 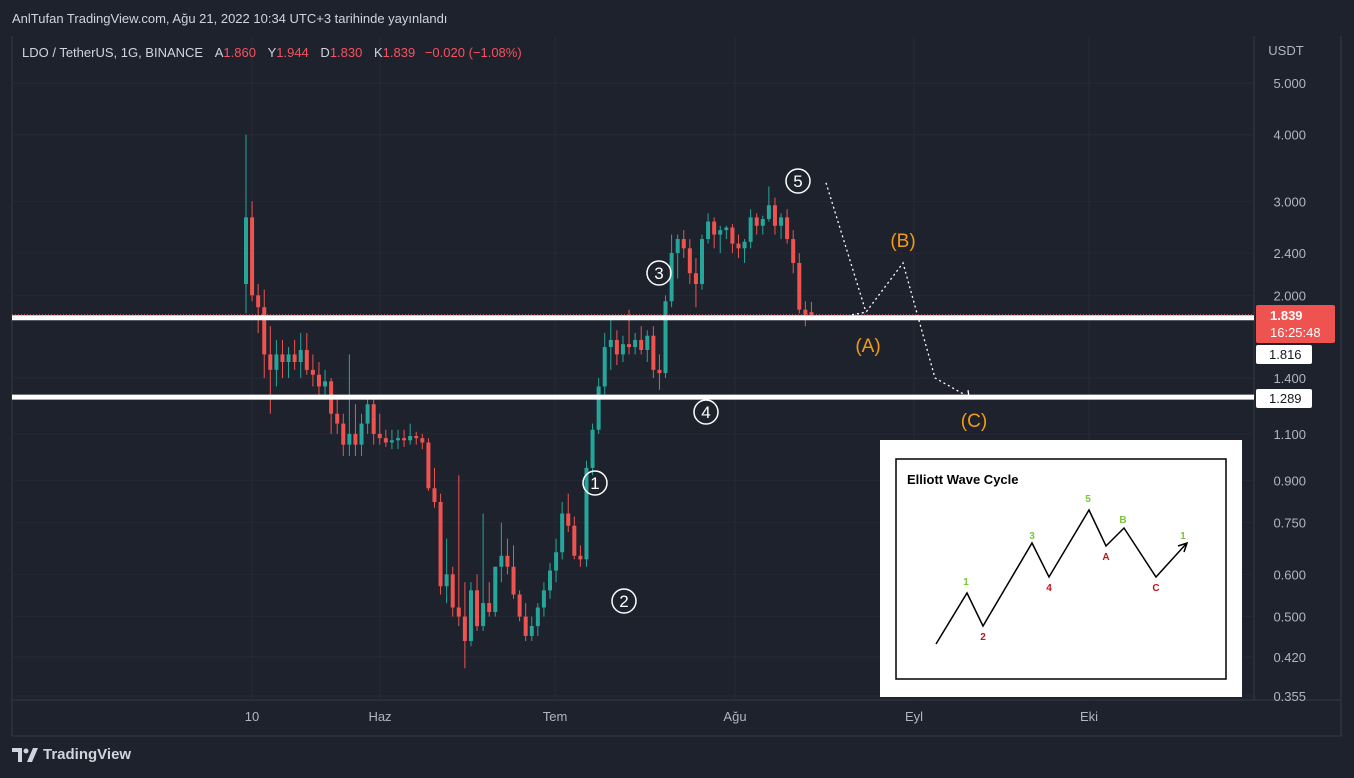 What do you see at coordinates (671, 716) in the screenshot?
I see `time-axis: 10 Haz Tem Ağu Eyl Eki` at bounding box center [671, 716].